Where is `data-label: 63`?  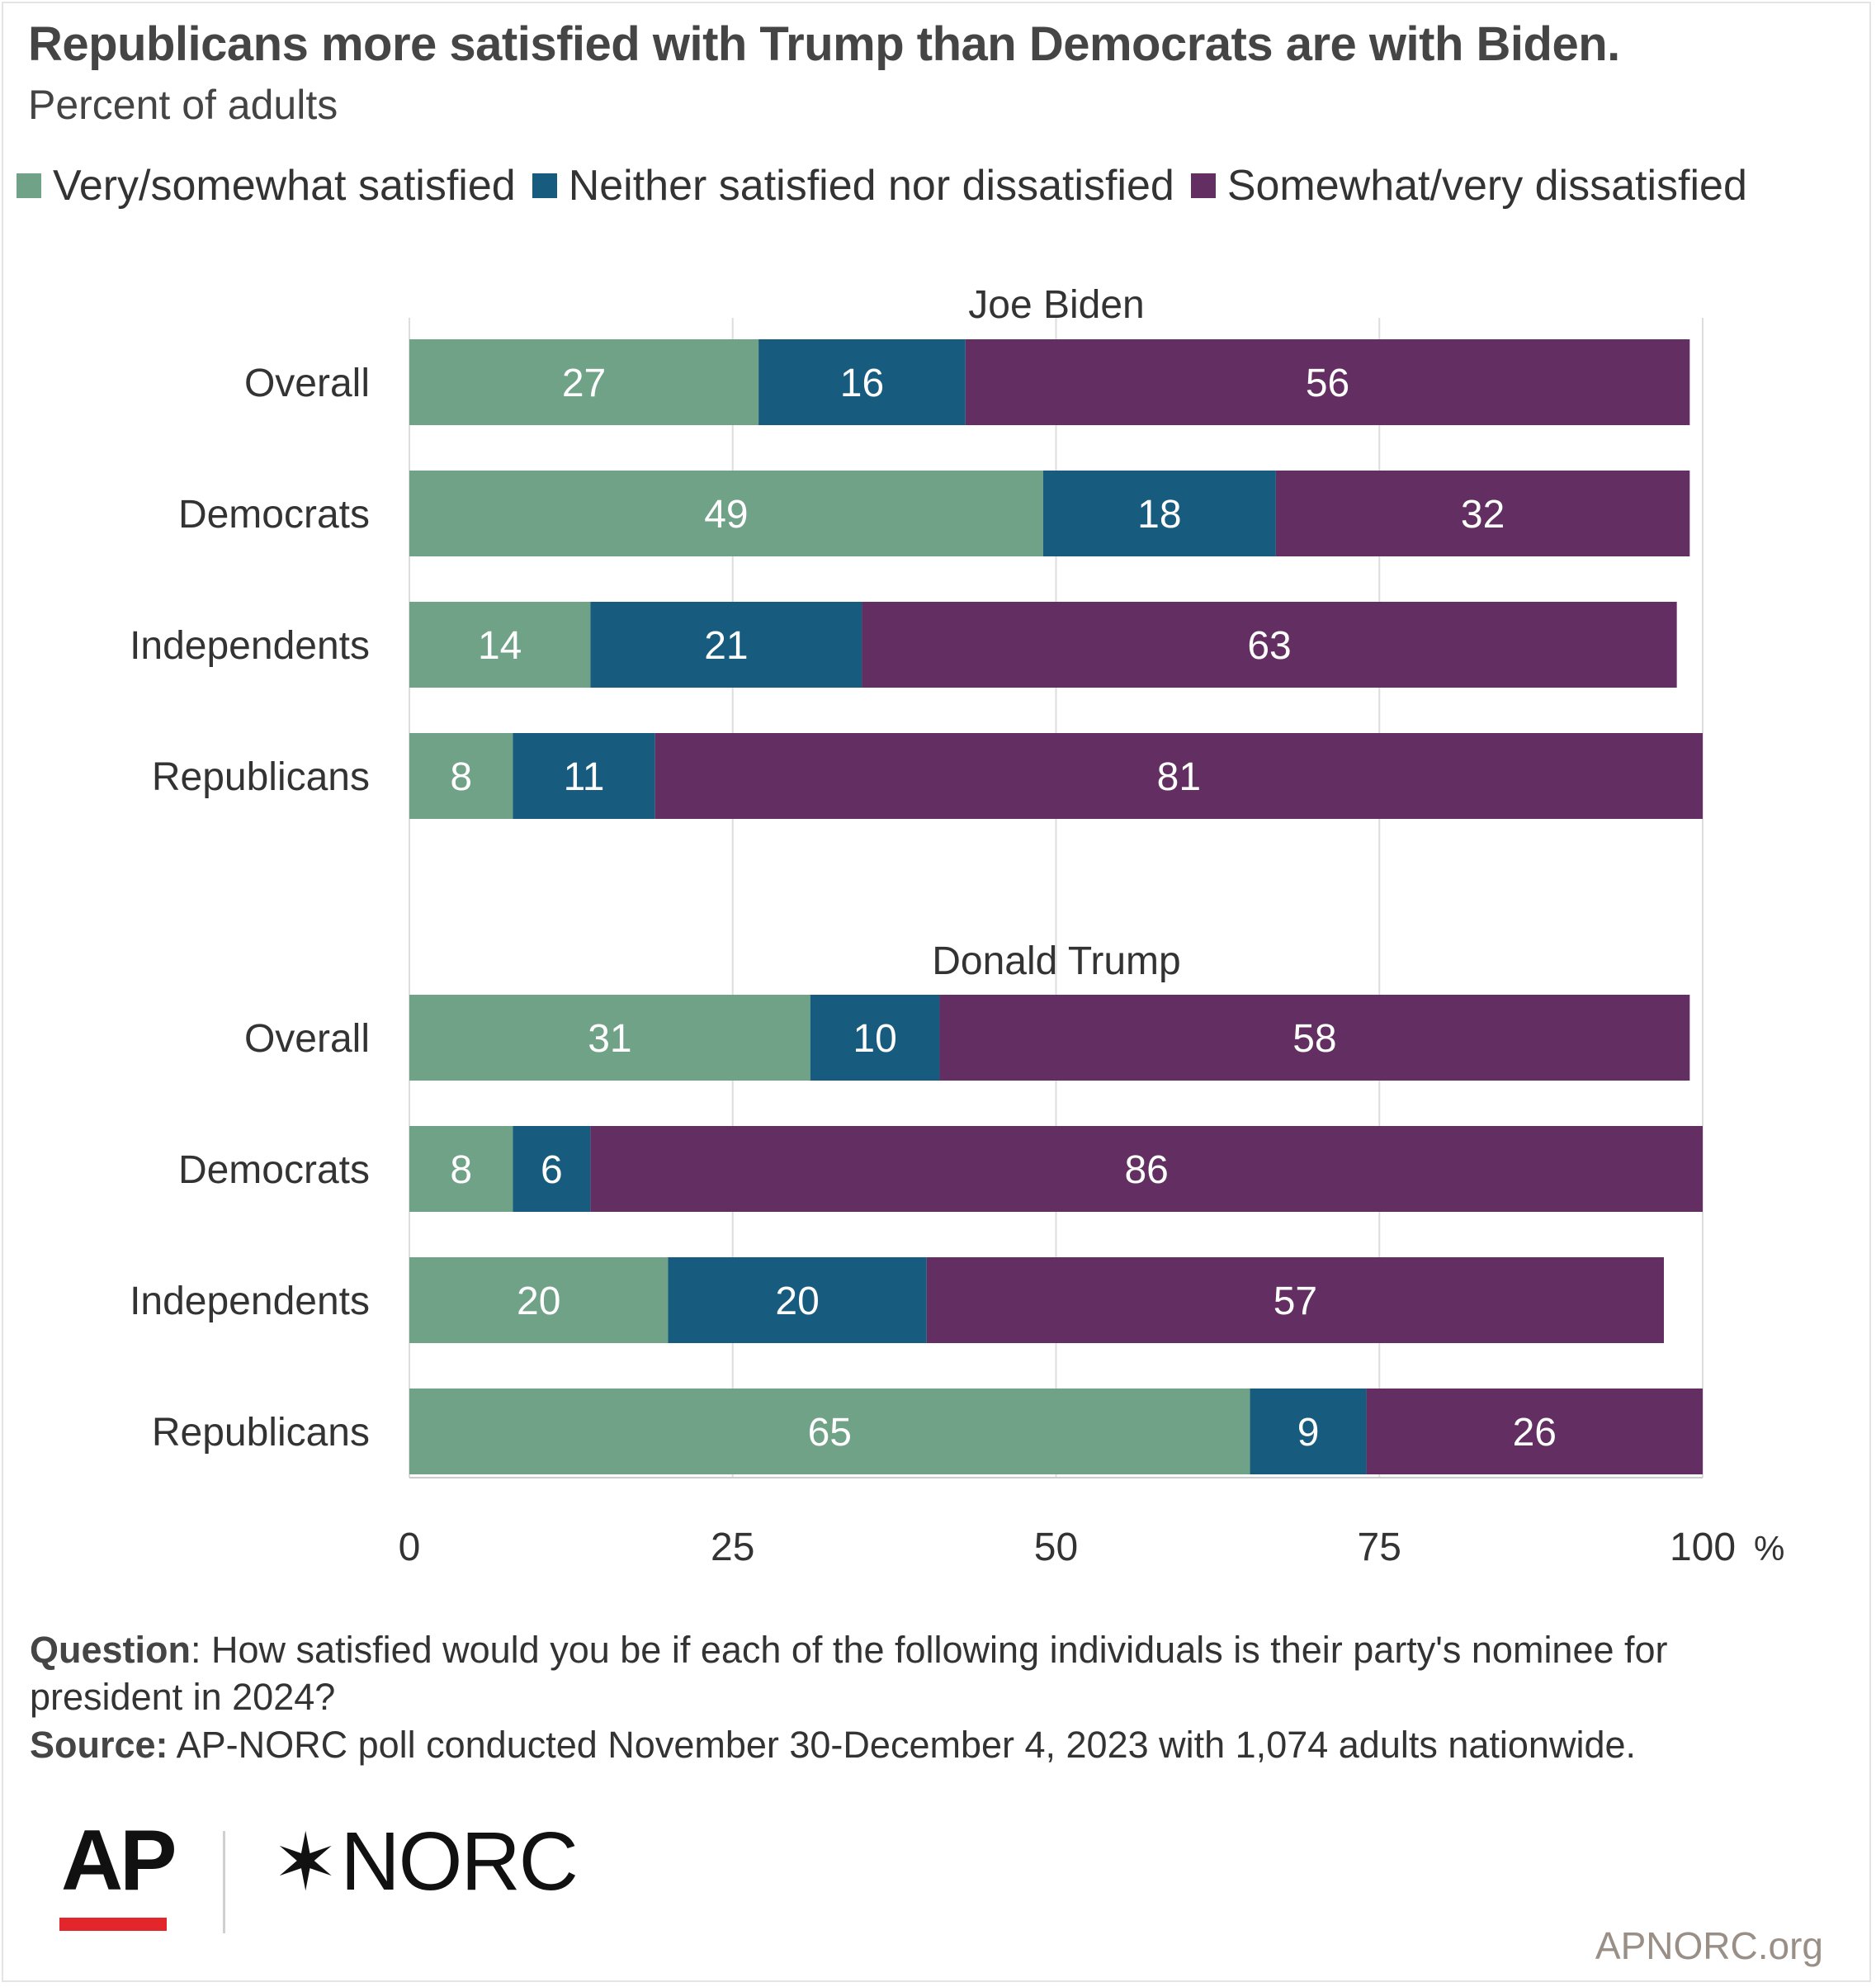 data-label: 63 is located at coordinates (1269, 646).